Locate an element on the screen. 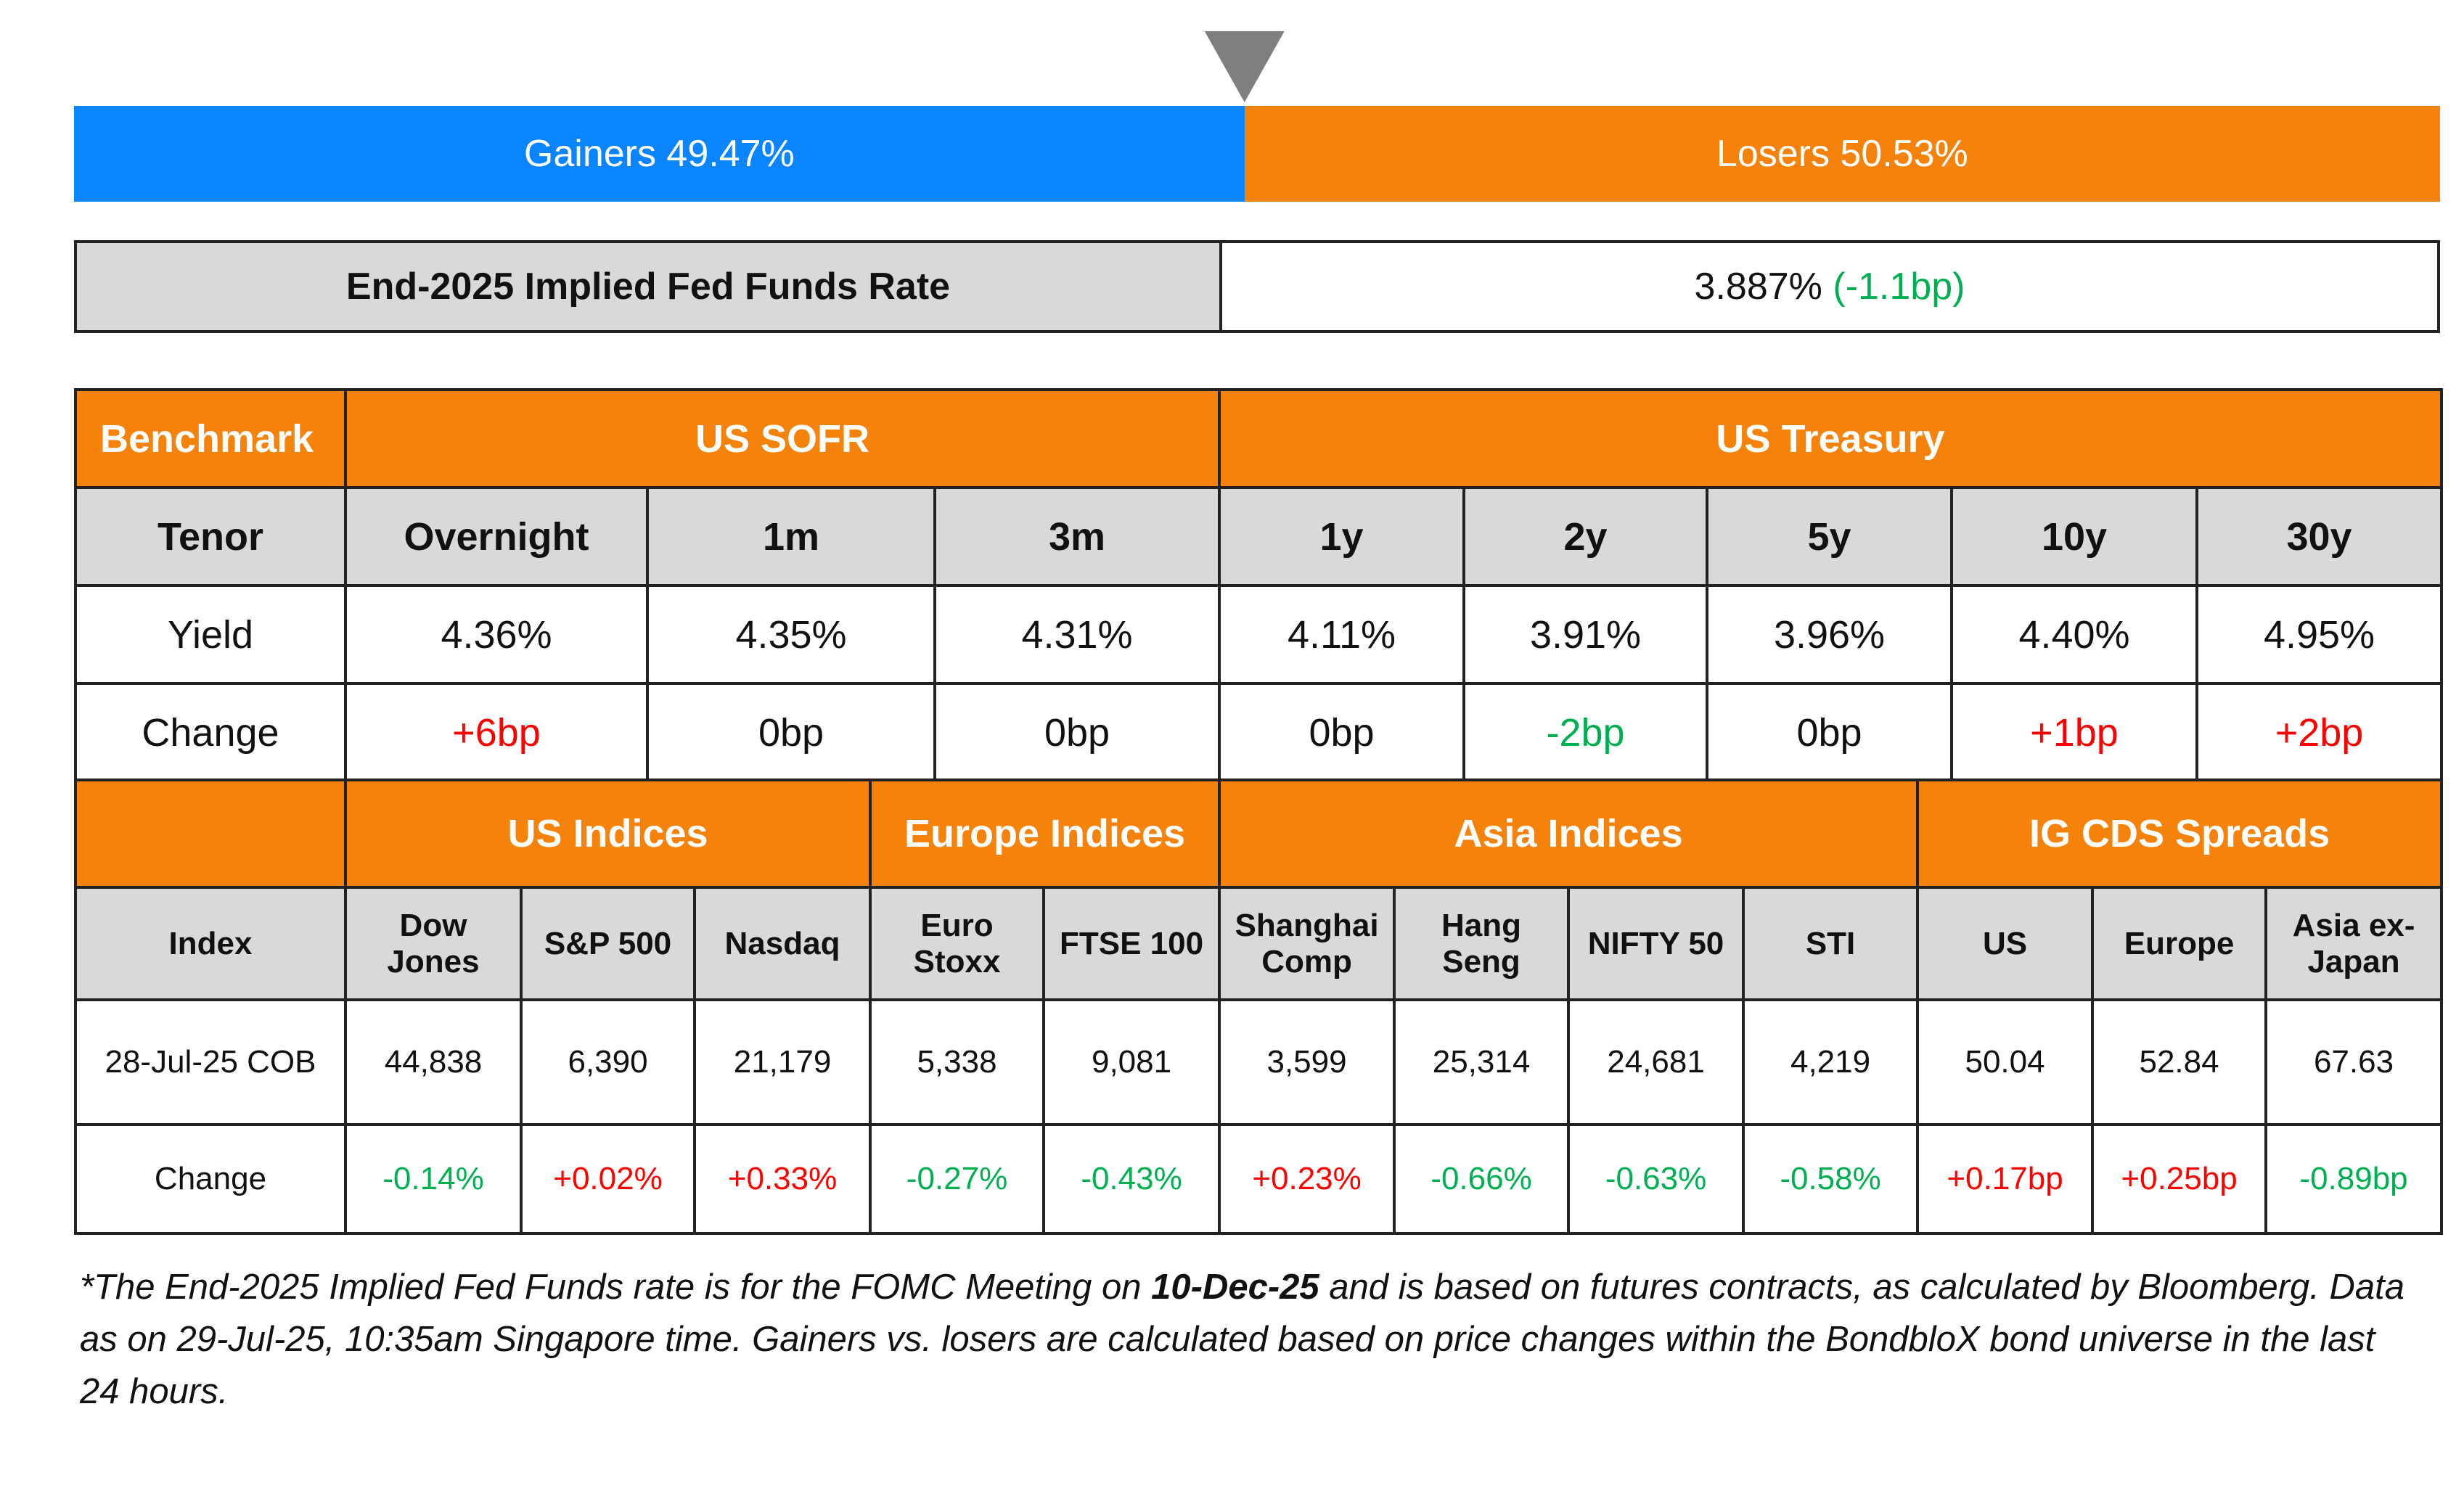 This screenshot has height=1491, width=2464. table-cell: 5,338 is located at coordinates (957, 1062).